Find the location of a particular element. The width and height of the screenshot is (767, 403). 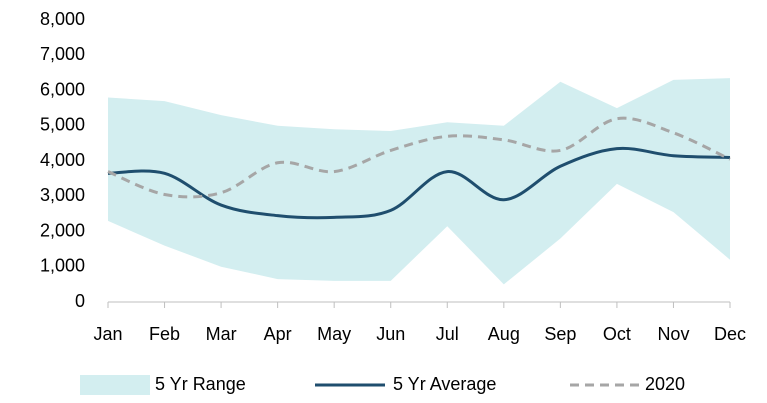

x-tick-label: Nov is located at coordinates (673, 334).